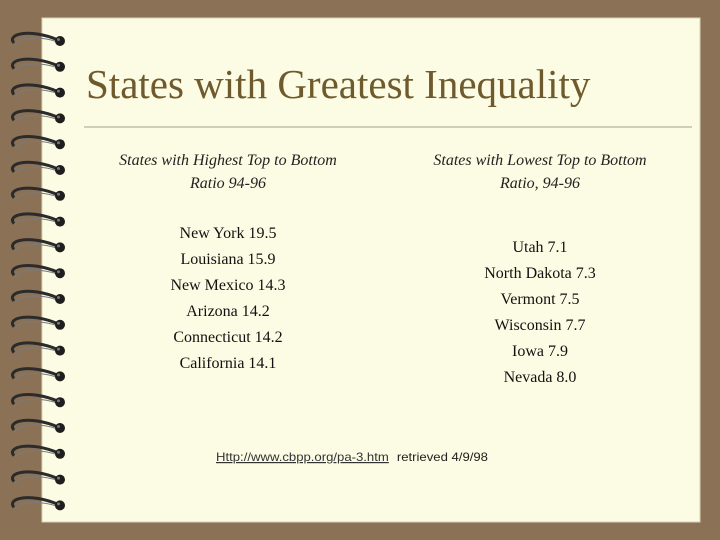  Describe the element at coordinates (540, 351) in the screenshot. I see `right-item: Iowa 7.9` at that location.